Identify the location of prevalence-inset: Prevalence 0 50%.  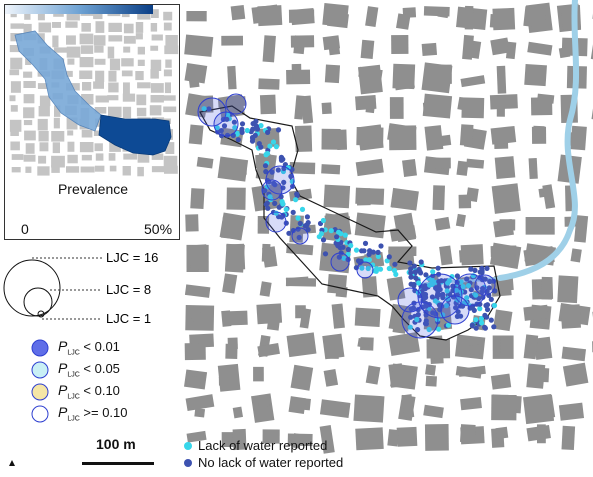
(92, 122).